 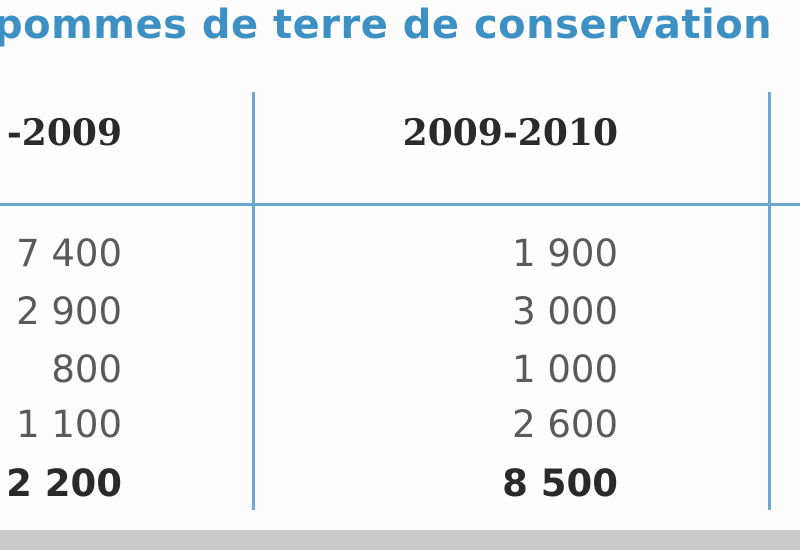 What do you see at coordinates (86, 369) in the screenshot?
I see `cell: 800` at bounding box center [86, 369].